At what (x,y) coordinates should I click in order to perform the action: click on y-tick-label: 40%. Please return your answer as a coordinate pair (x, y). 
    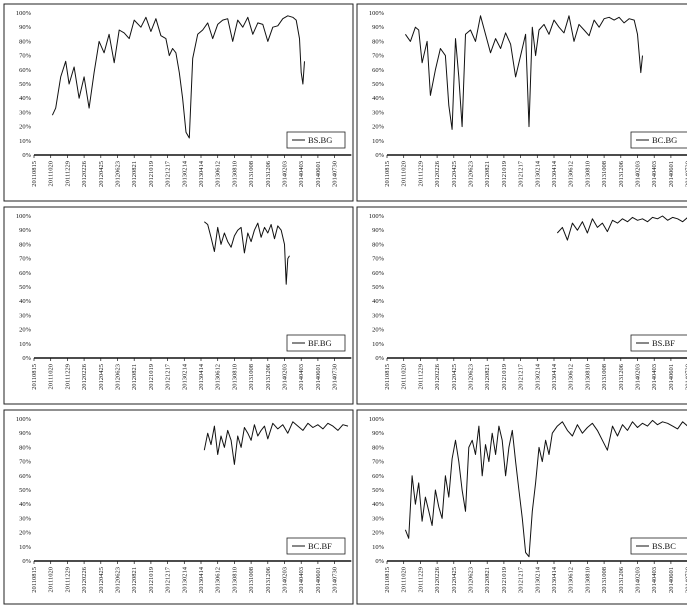
    Looking at the image, I should click on (378, 504).